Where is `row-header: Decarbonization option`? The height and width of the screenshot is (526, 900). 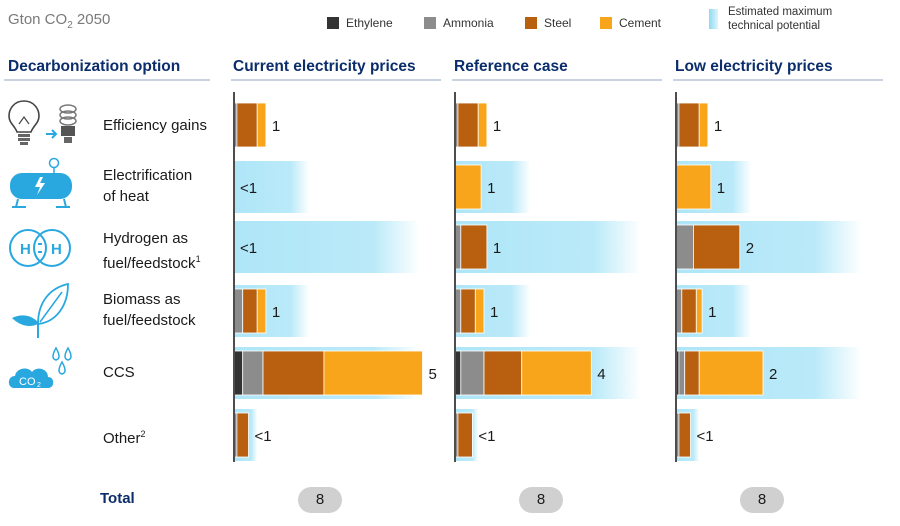 row-header: Decarbonization option is located at coordinates (94, 66).